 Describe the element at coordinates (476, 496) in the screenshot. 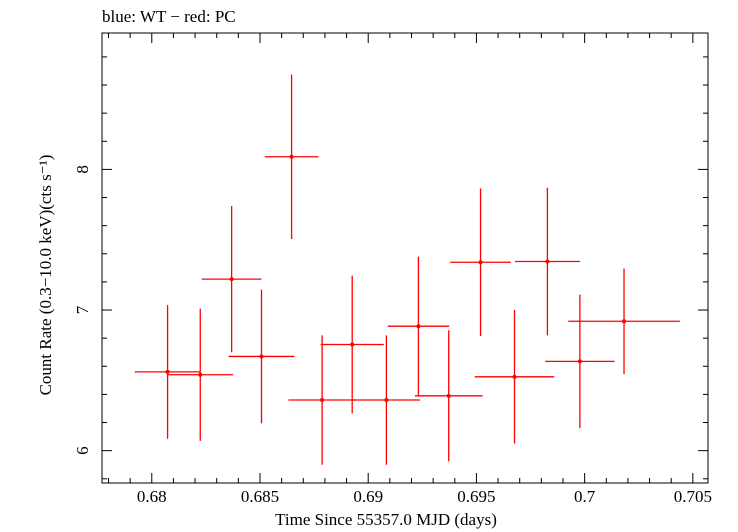

I see `x-tick-label: 0.695` at that location.